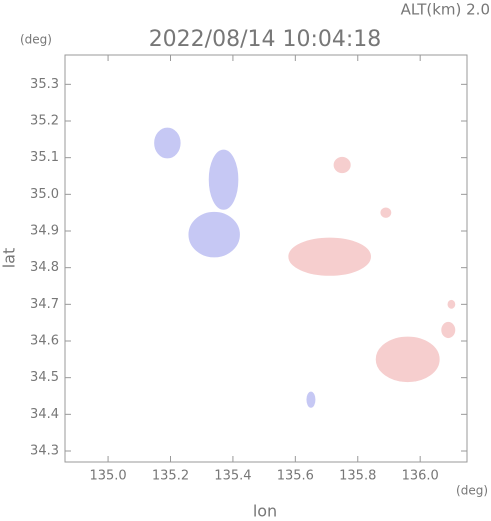 This screenshot has width=491, height=521. What do you see at coordinates (232, 476) in the screenshot?
I see `x-tick-label: 135.4` at bounding box center [232, 476].